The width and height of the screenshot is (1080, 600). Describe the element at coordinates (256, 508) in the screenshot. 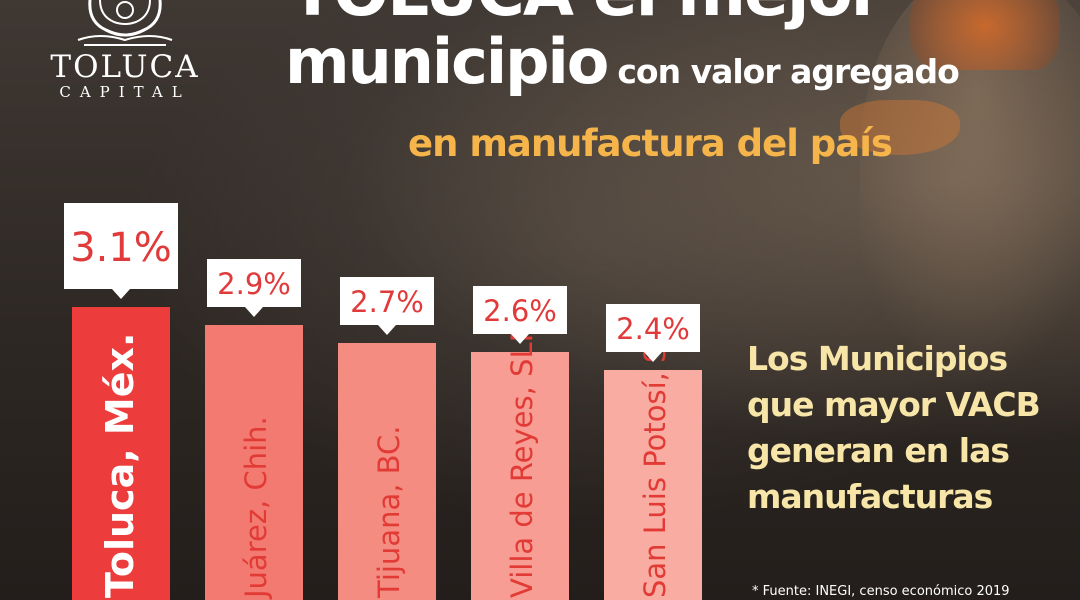

I see `category-label-1: Juárez, Chih.` at that location.